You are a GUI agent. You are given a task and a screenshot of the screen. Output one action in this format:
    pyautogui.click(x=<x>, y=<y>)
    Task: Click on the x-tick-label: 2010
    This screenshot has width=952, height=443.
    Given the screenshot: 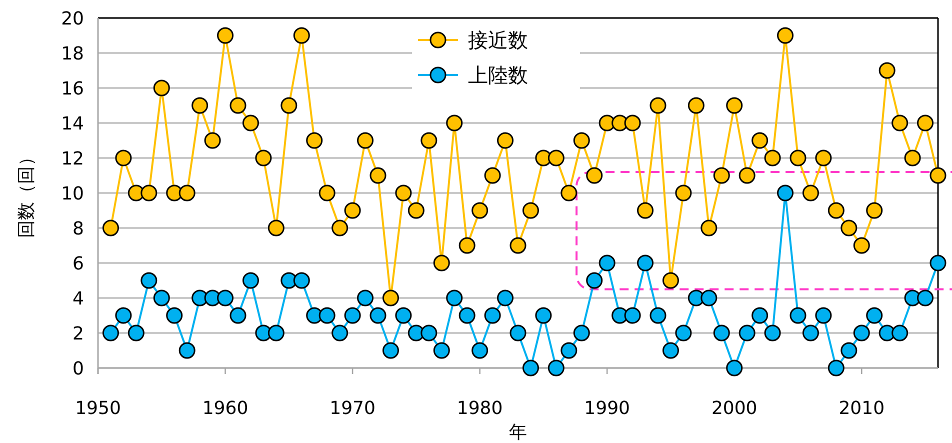 What is the action you would take?
    pyautogui.click(x=861, y=408)
    